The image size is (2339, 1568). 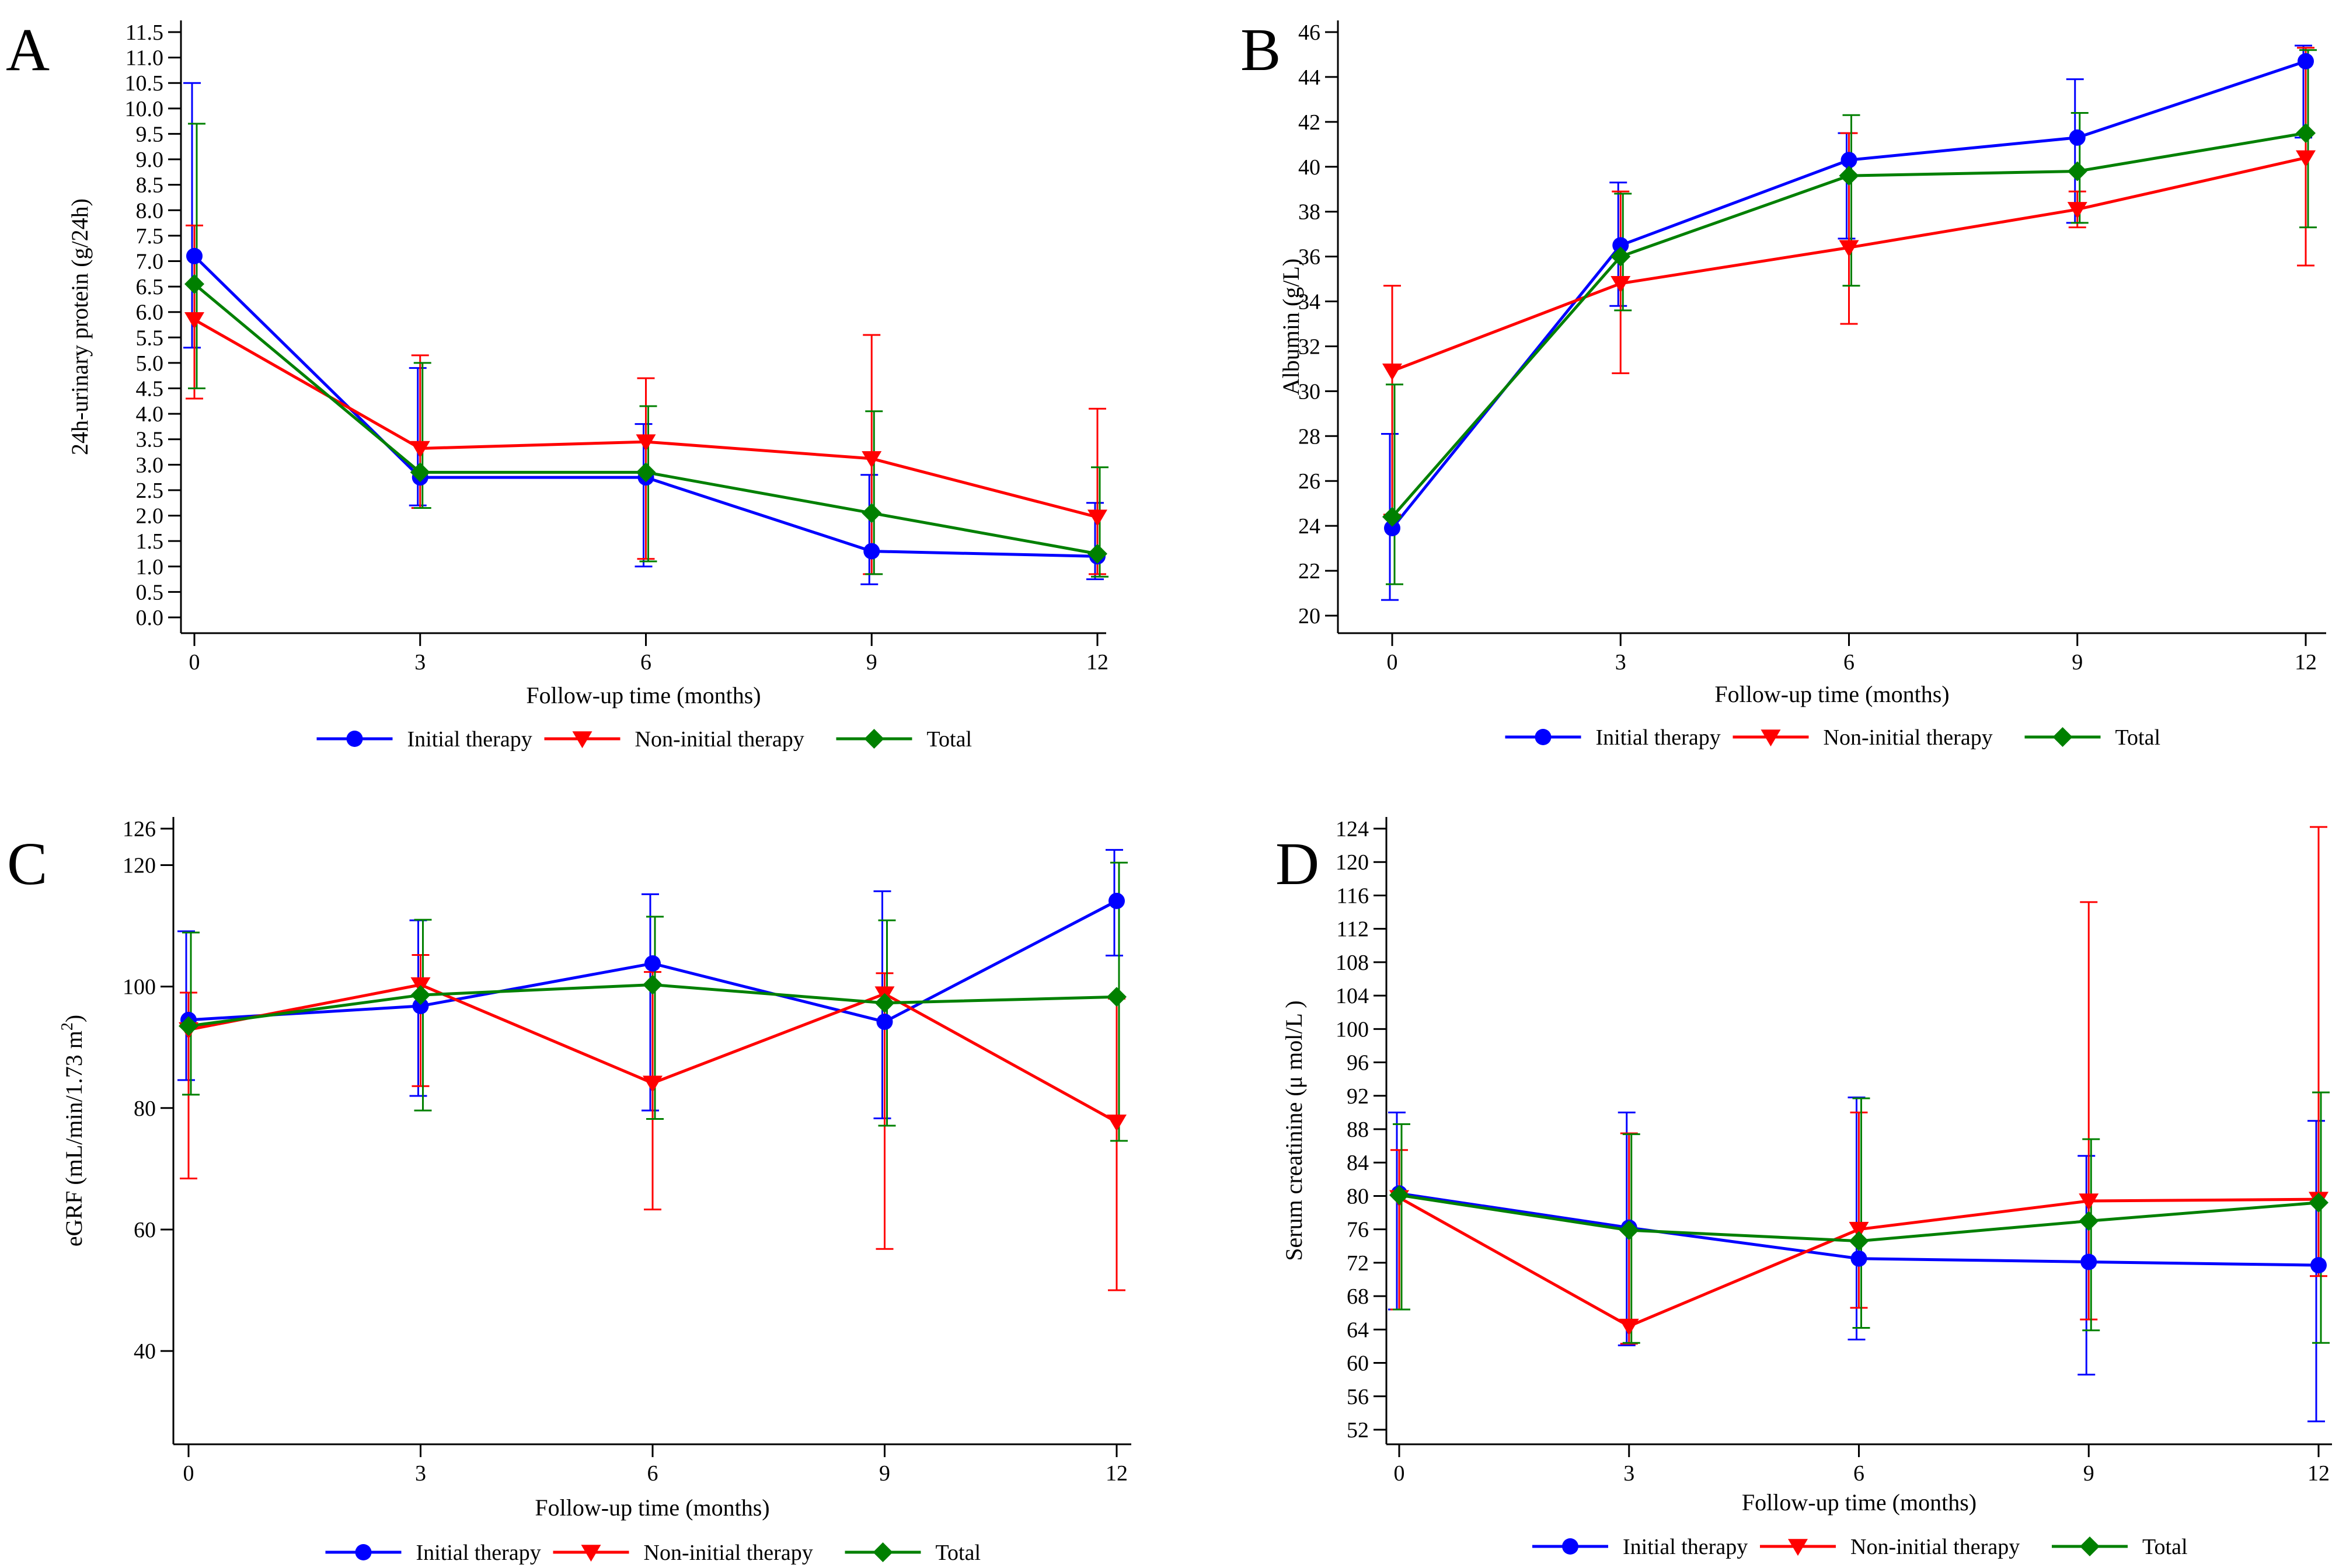 I want to click on y-tick-label: 38, so click(x=1309, y=212).